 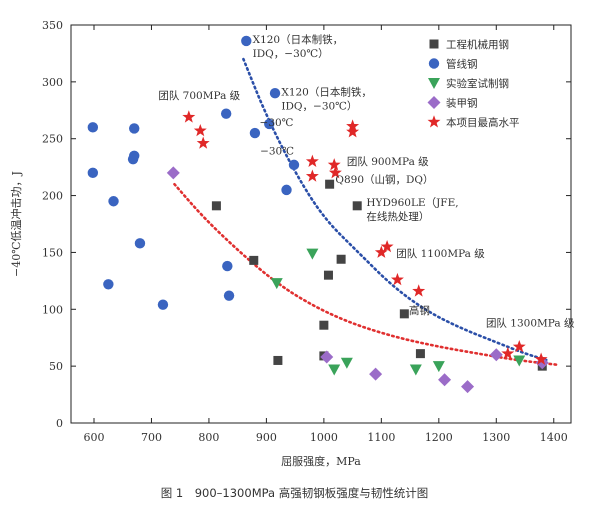 What do you see at coordinates (52, 82) in the screenshot?
I see `y-tick-label: 300` at bounding box center [52, 82].